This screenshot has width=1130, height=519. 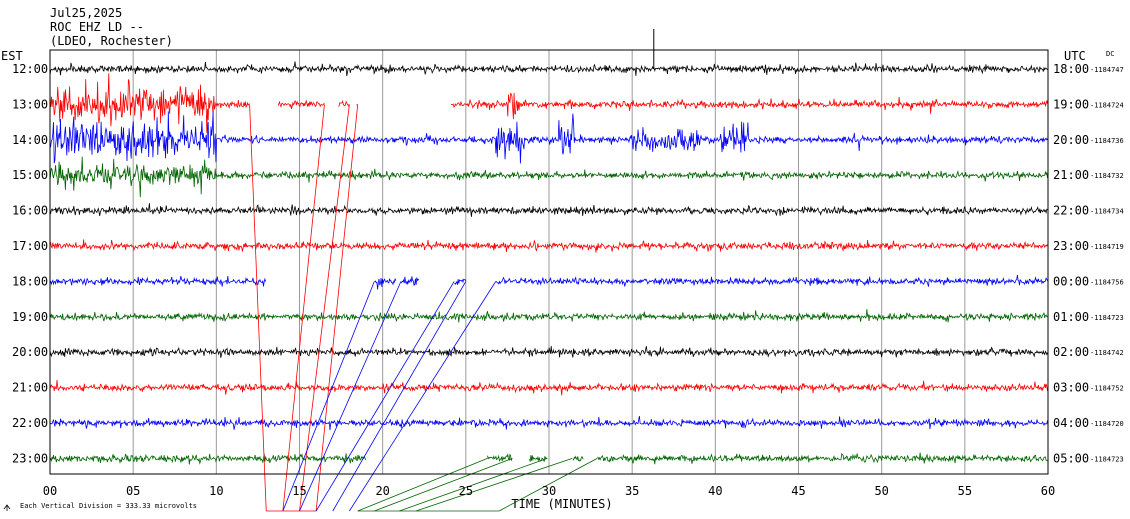 I want to click on x-tick-label: 50, so click(x=881, y=491).